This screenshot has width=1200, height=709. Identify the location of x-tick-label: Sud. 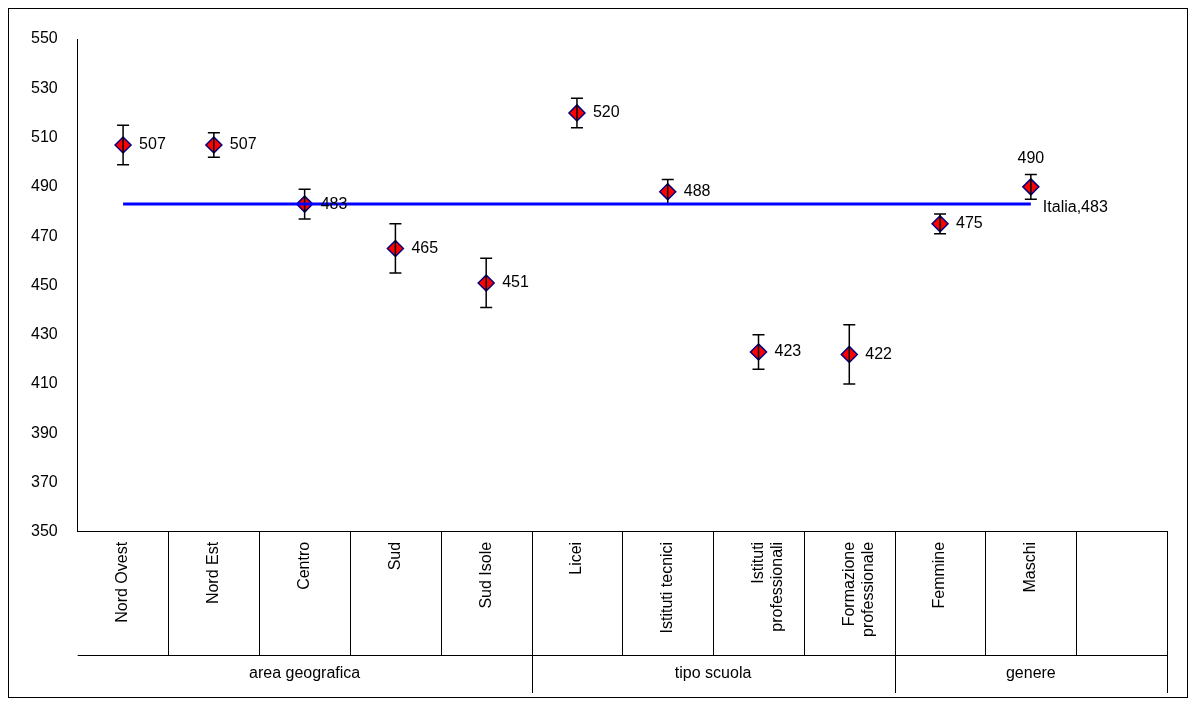
(394, 556).